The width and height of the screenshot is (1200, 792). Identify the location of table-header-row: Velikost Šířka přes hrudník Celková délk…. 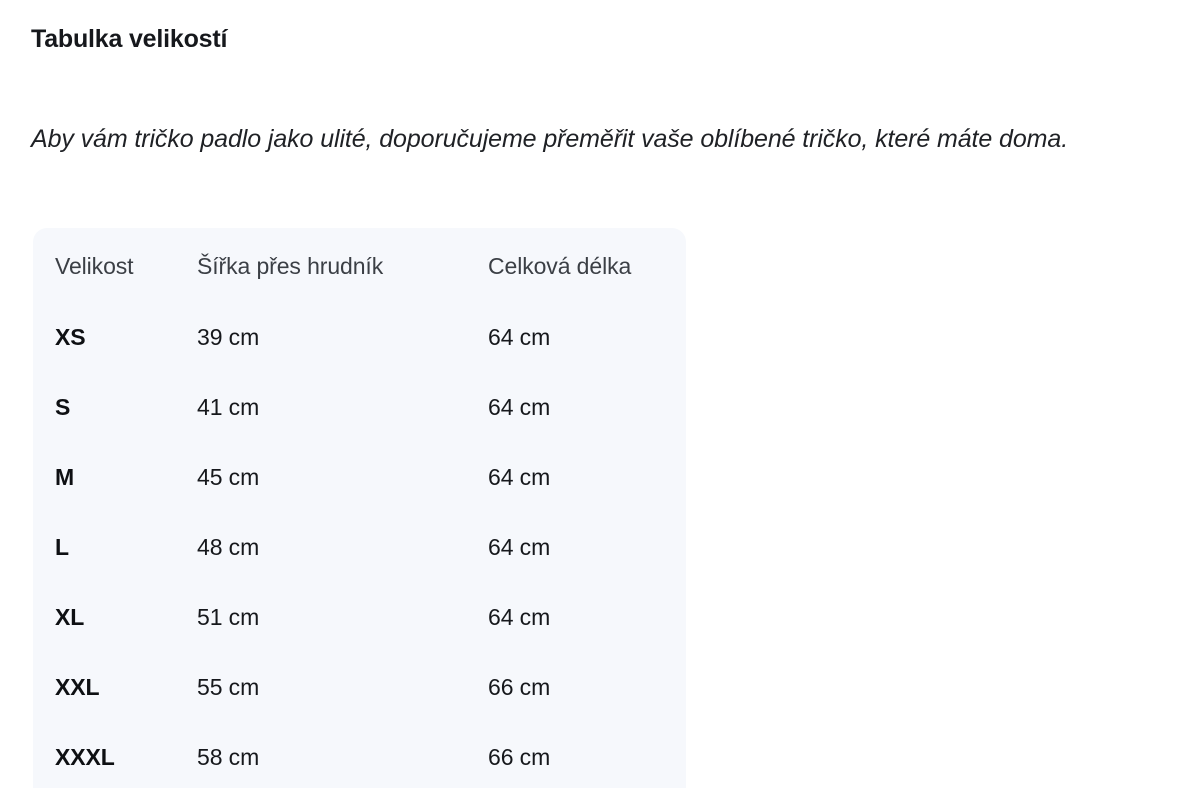
(359, 265).